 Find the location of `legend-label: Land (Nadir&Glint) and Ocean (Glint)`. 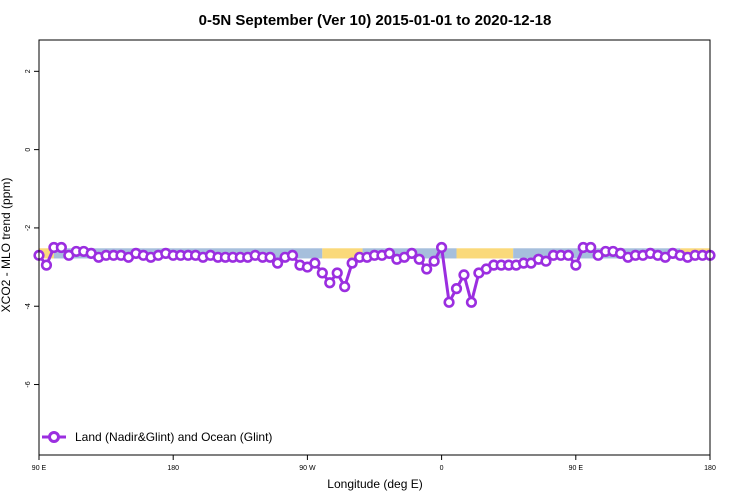

legend-label: Land (Nadir&Glint) and Ocean (Glint) is located at coordinates (173, 437).